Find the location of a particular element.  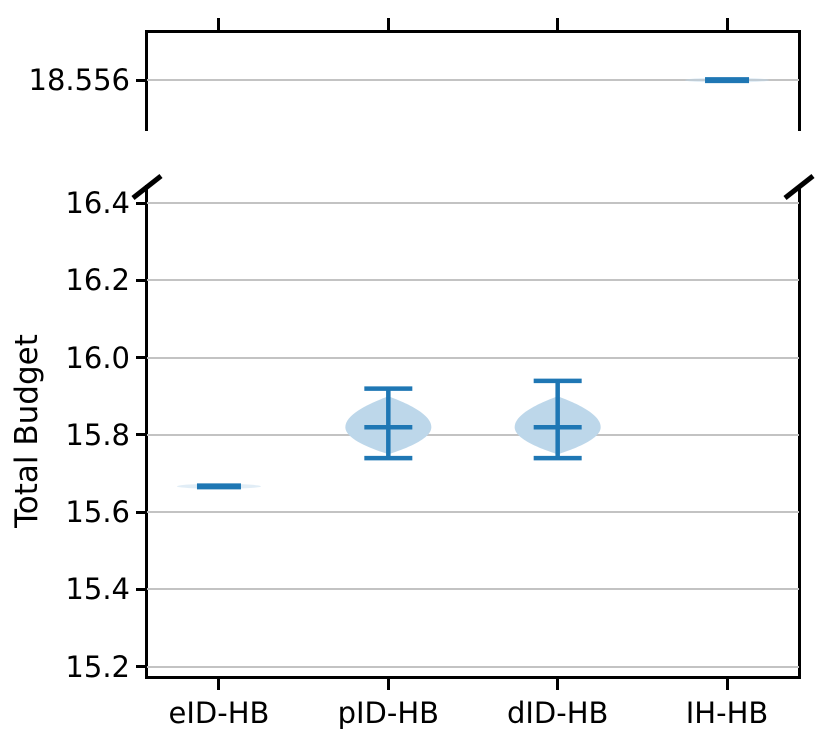

gridline-15.8 is located at coordinates (473, 434).